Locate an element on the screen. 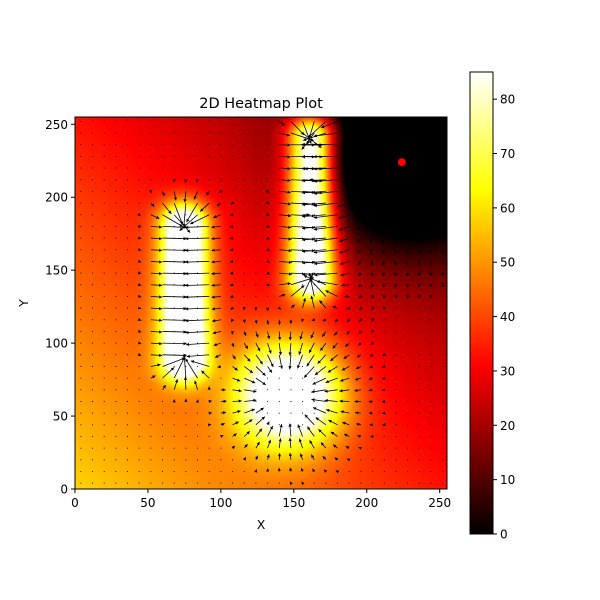  colorbar-tick-label: 50 is located at coordinates (507, 263).